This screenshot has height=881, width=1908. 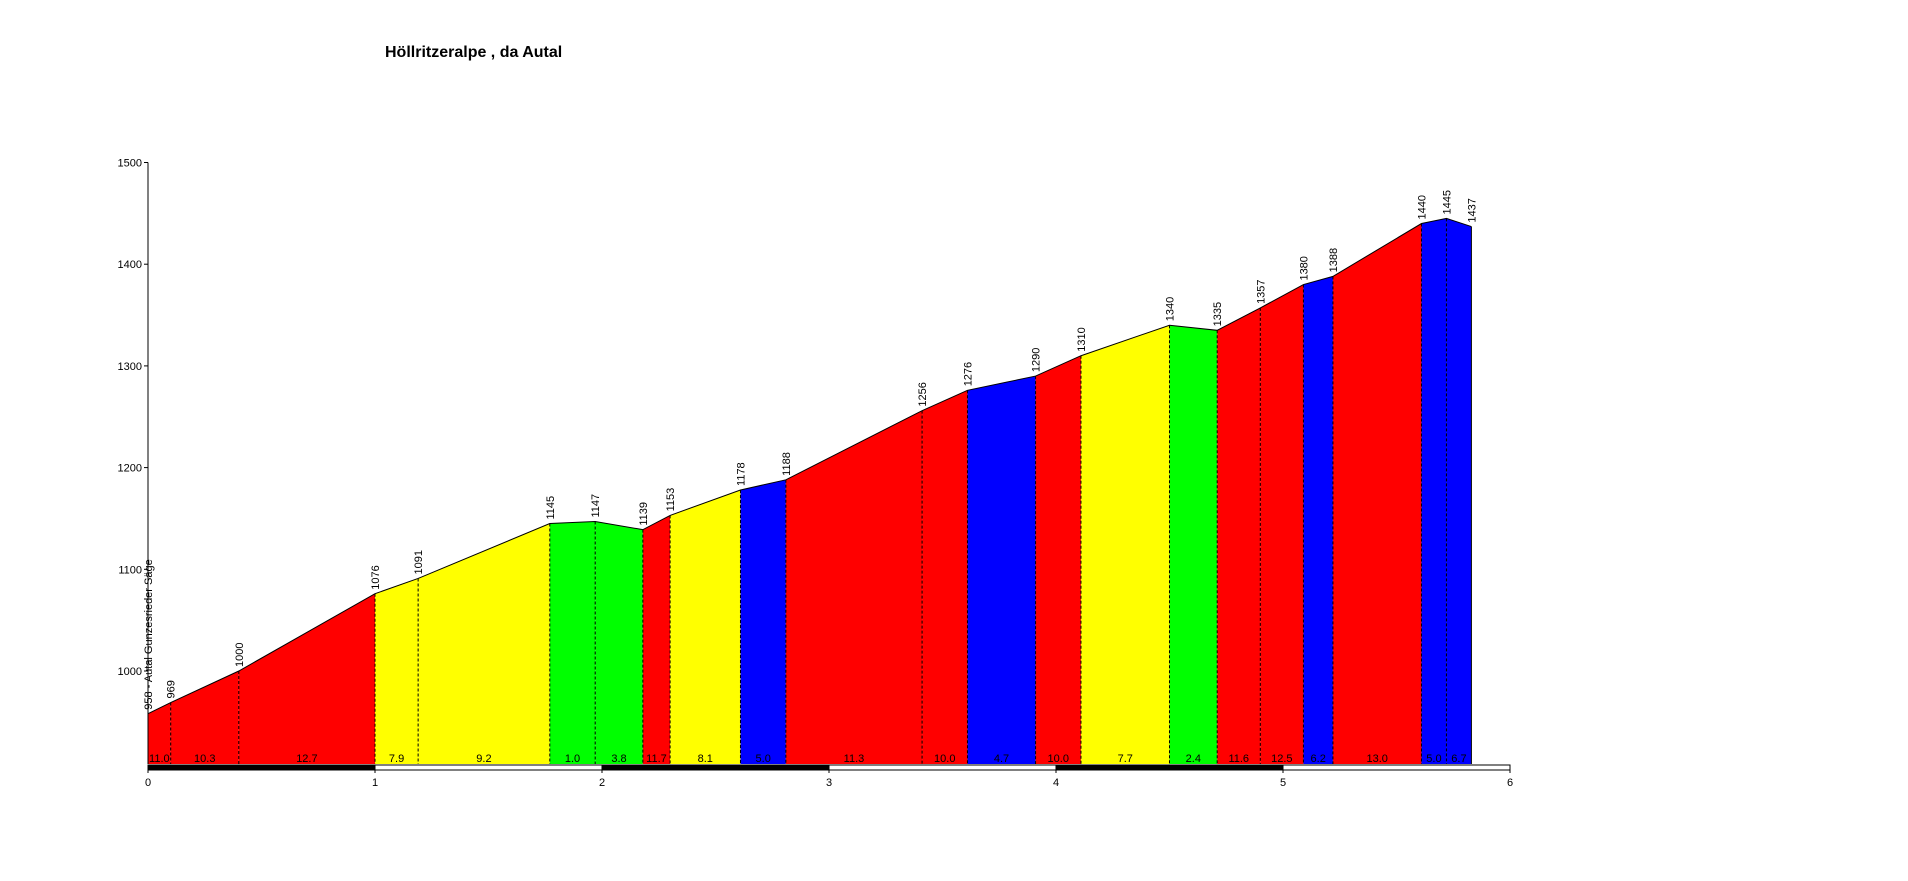 I want to click on x-tick-label: 5, so click(x=1283, y=783).